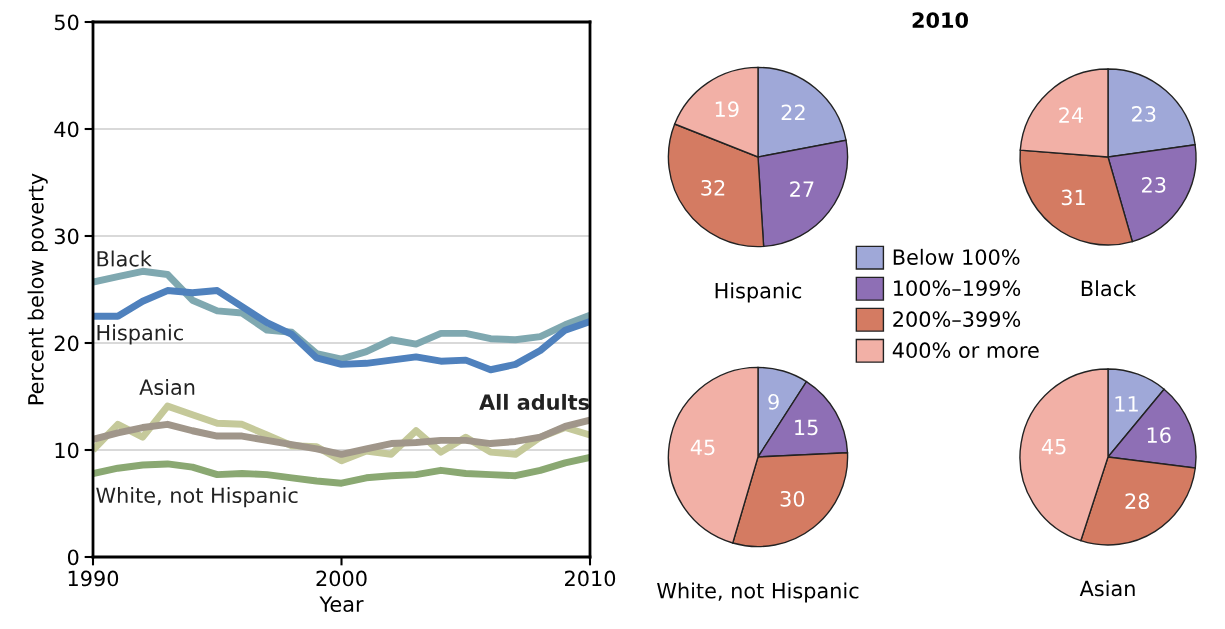 Image resolution: width=1225 pixels, height=629 pixels. Describe the element at coordinates (1137, 501) in the screenshot. I see `data-label: 28` at that location.